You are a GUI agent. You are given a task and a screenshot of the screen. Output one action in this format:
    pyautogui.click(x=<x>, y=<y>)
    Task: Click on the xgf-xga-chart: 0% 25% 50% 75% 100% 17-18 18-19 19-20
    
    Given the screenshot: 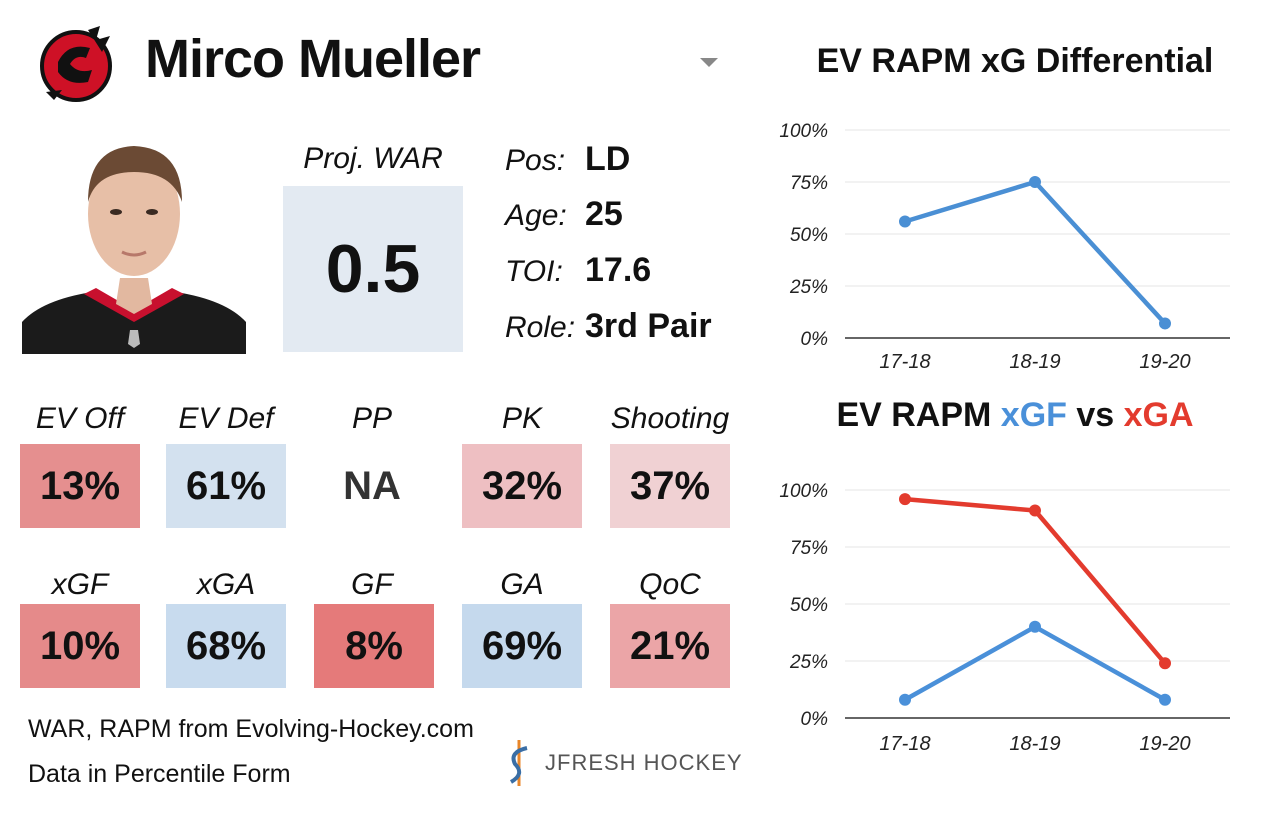 What is the action you would take?
    pyautogui.click(x=1004, y=618)
    